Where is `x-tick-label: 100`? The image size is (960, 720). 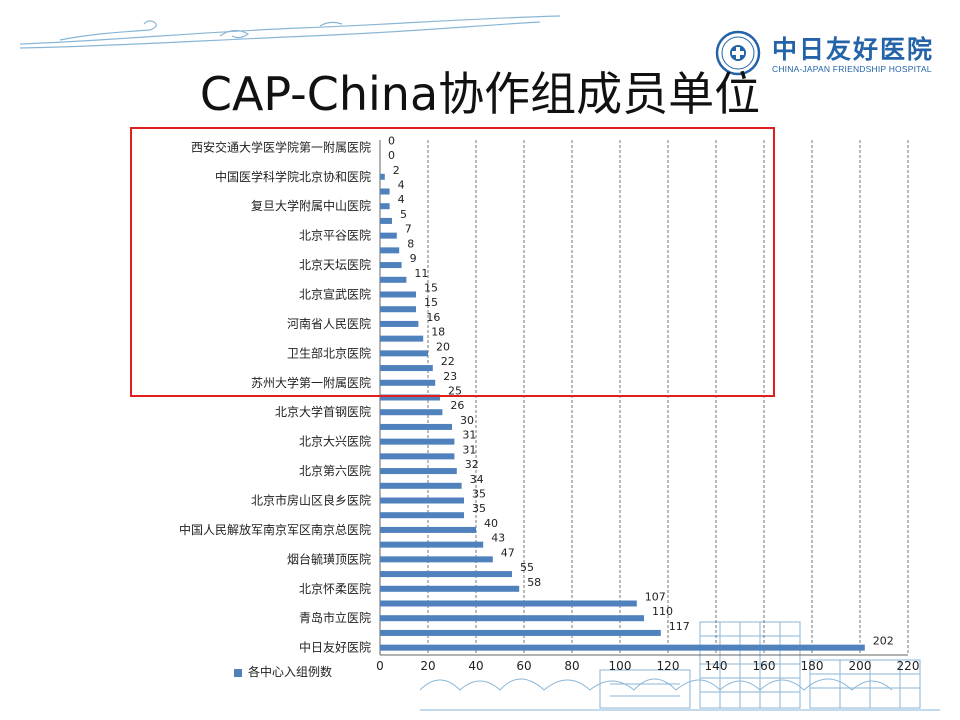 x-tick-label: 100 is located at coordinates (620, 666).